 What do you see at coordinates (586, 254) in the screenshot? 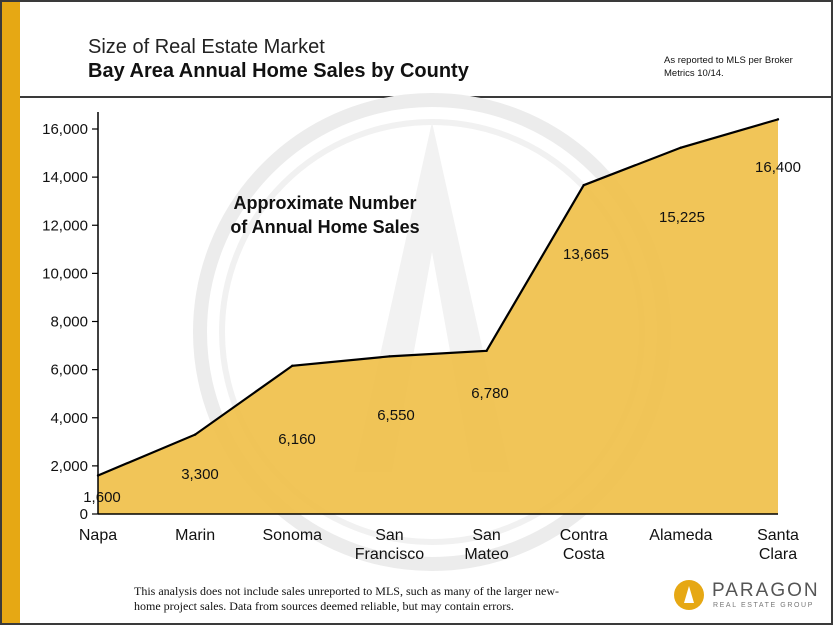
I see `data-label: 13,665` at bounding box center [586, 254].